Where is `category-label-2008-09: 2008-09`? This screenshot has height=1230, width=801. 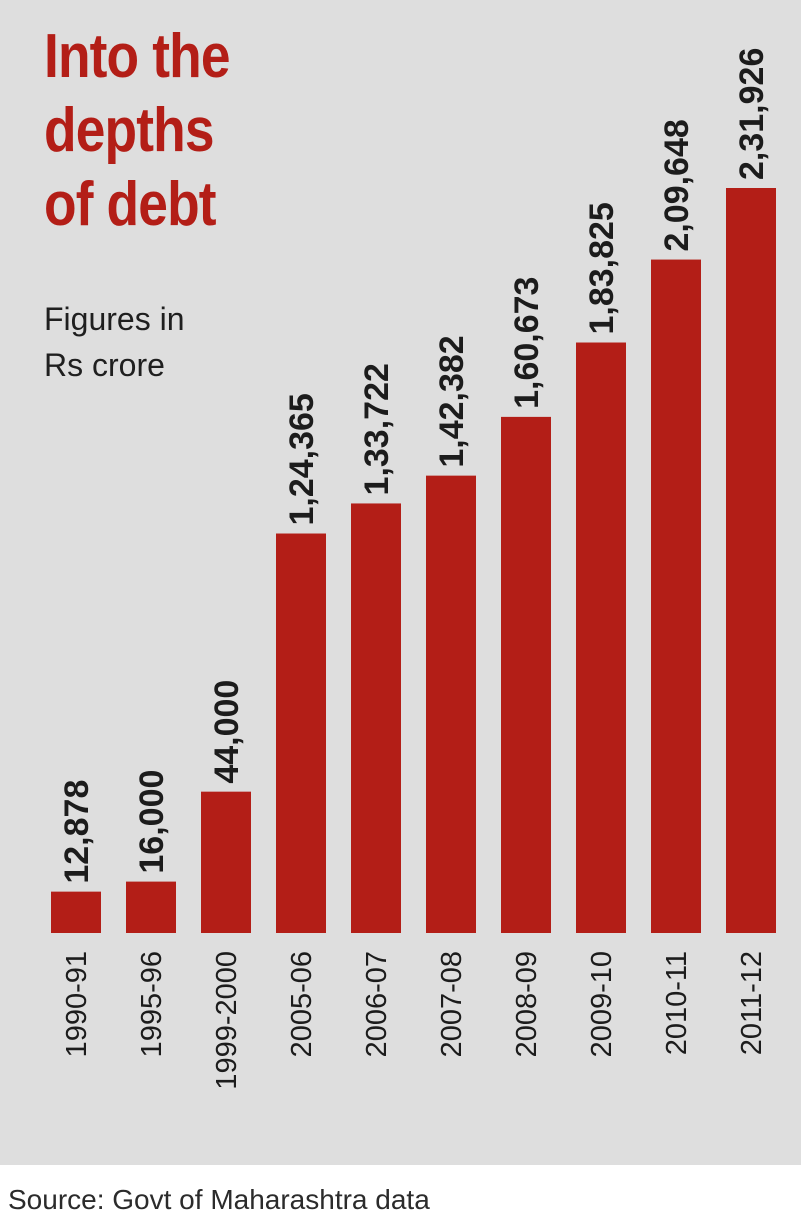 category-label-2008-09: 2008-09 is located at coordinates (527, 1004).